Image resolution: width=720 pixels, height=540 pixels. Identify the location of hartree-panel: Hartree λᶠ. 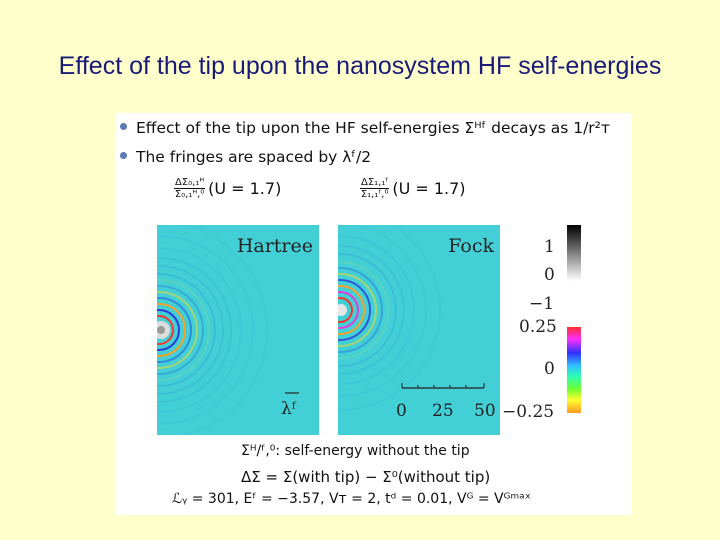
(238, 330).